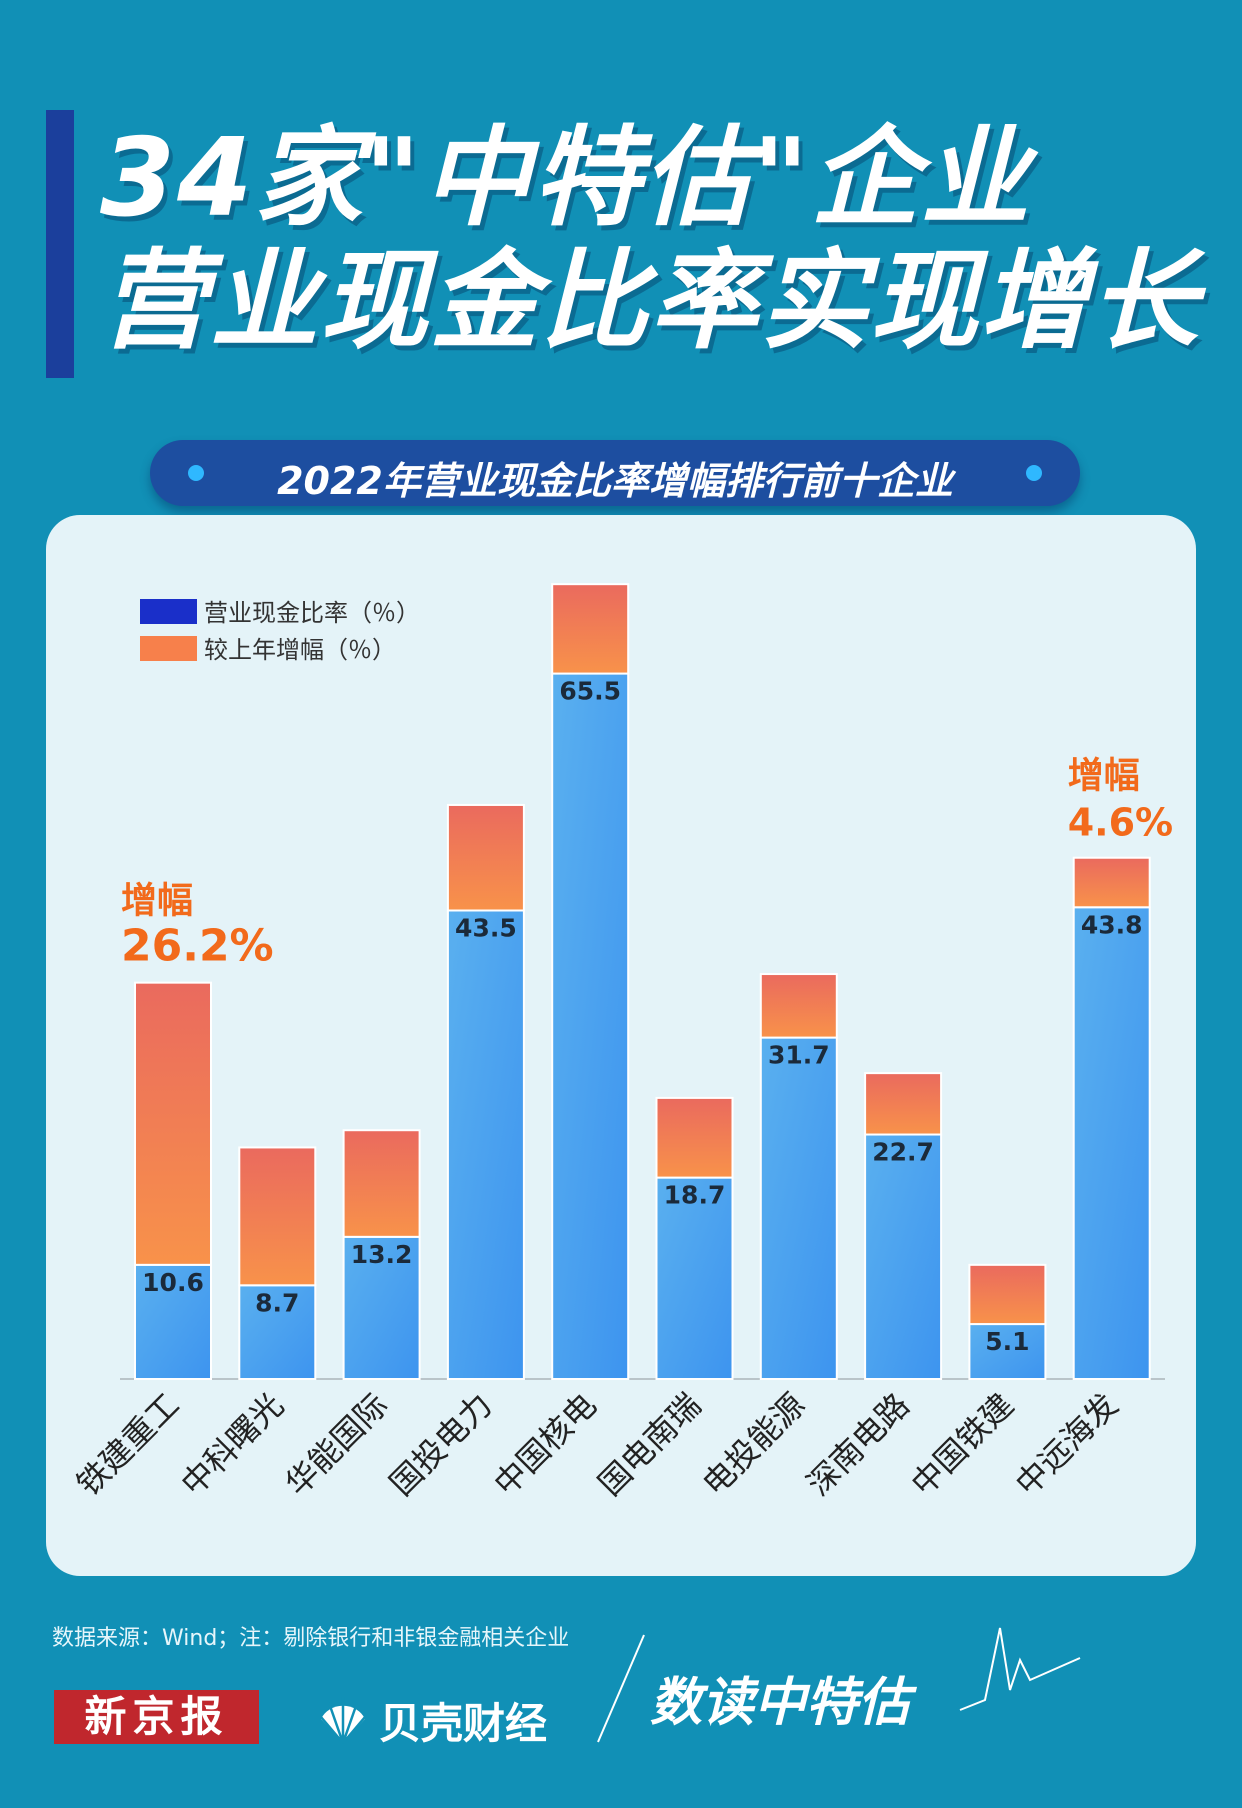  I want to click on title-line-1: 34家"中特估"企业, so click(565, 178).